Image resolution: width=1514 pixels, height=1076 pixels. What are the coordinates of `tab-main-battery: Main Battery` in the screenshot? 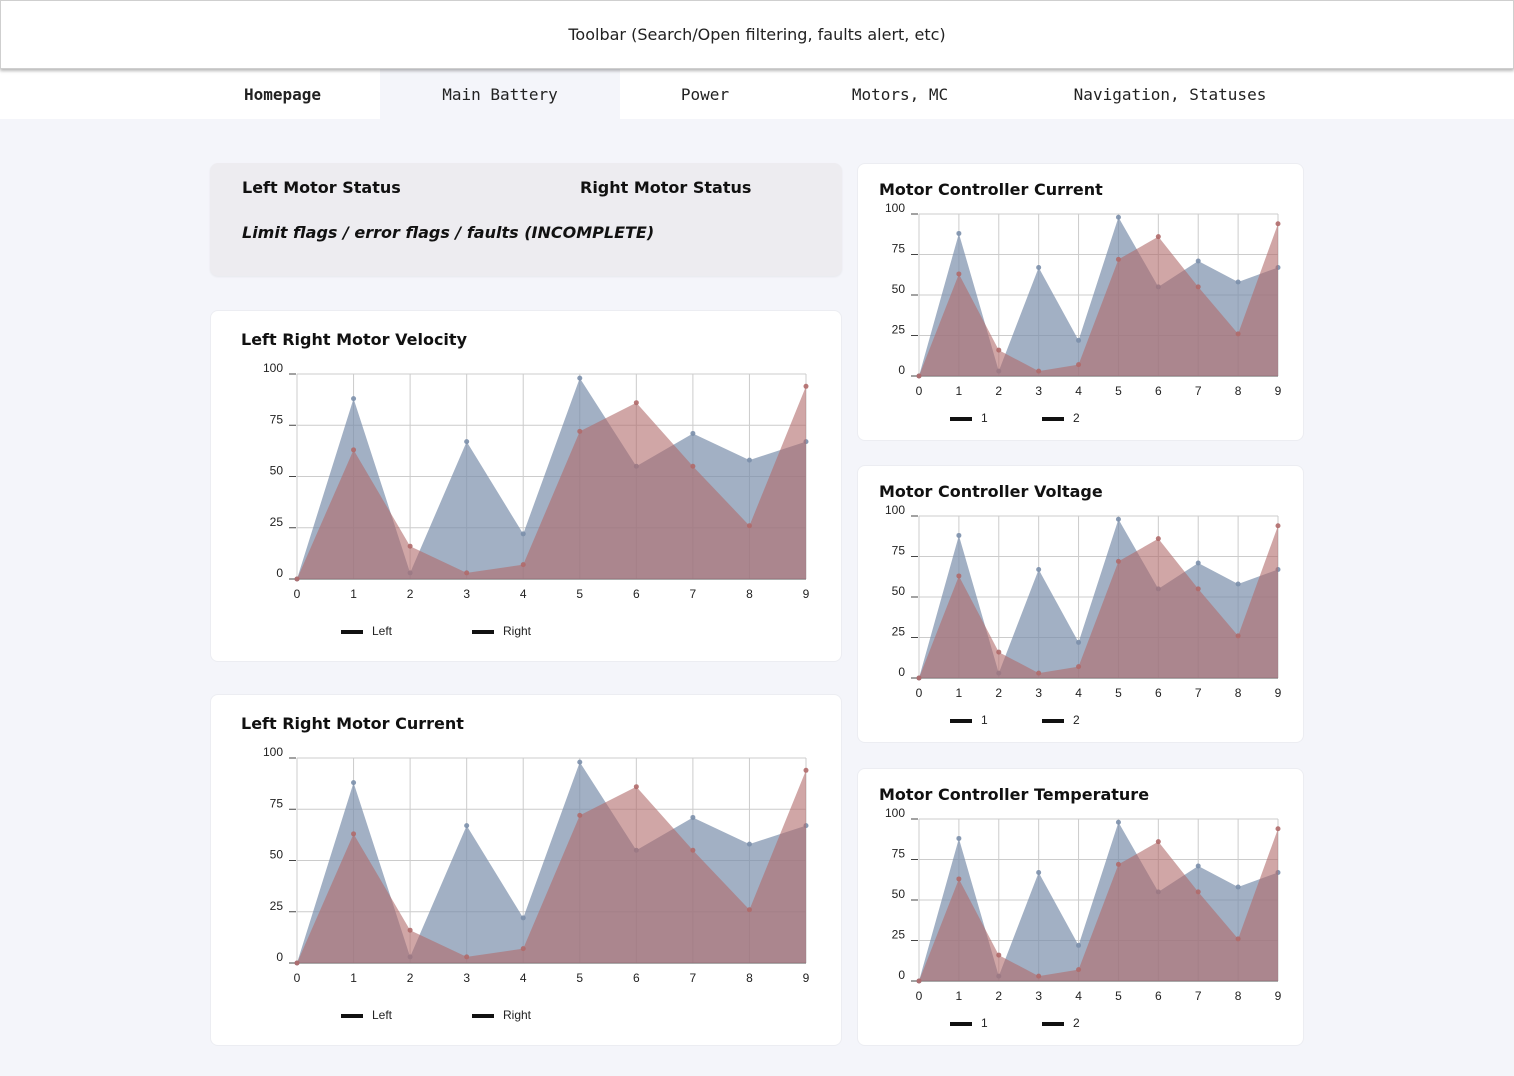 It's located at (500, 94).